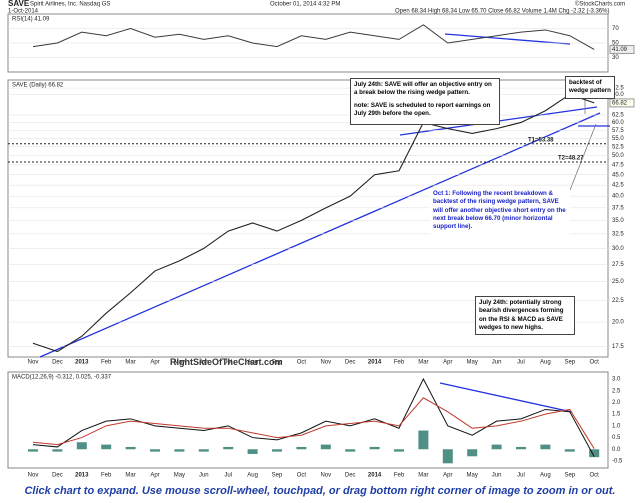 The width and height of the screenshot is (640, 503). I want to click on y-tick-label: 42.5, so click(618, 186).